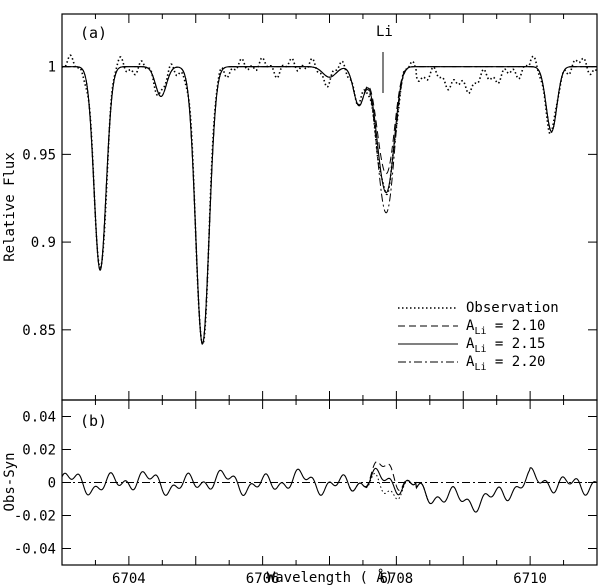  Describe the element at coordinates (10, 481) in the screenshot. I see `panel-b-y-axis-title: Obs-Syn` at that location.